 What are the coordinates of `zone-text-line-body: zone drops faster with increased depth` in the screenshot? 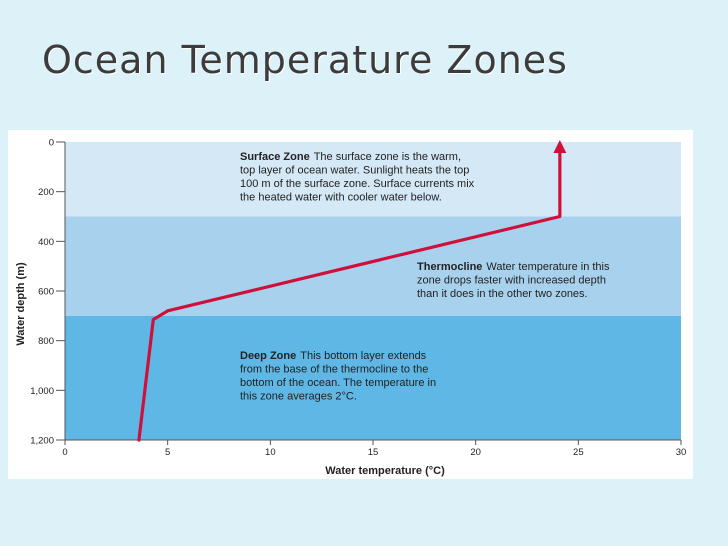 It's located at (511, 281).